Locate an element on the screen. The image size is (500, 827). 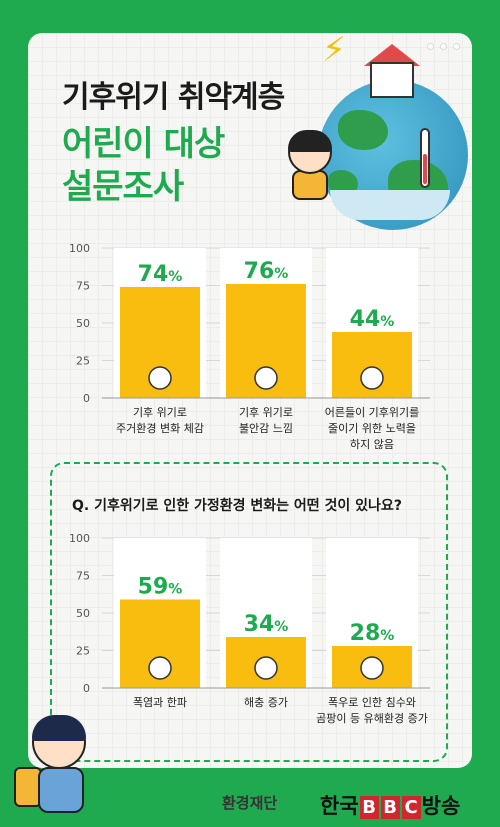
child-with-backpack-illustration is located at coordinates (52, 770).